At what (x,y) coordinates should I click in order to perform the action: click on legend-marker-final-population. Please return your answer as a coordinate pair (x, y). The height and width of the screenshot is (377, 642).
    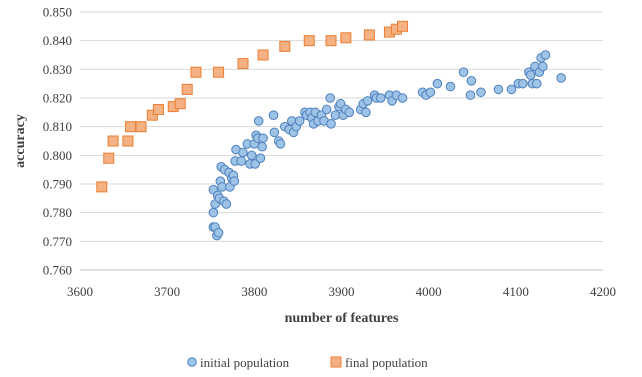
    Looking at the image, I should click on (336, 362).